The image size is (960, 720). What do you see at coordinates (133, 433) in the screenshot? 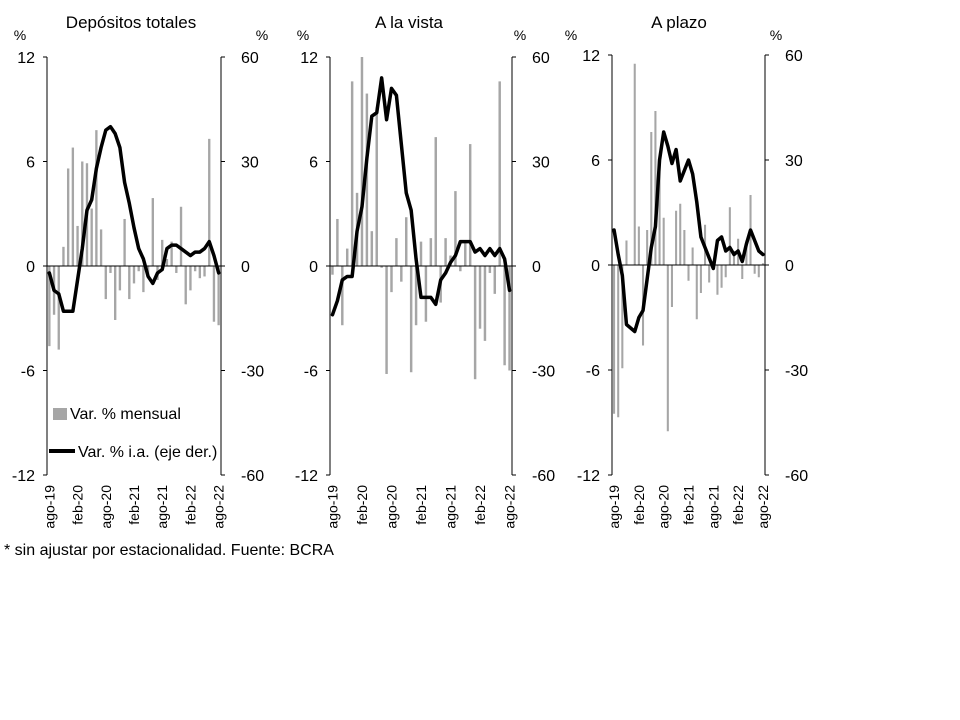
I see `legend: Var. % mensual Var. % i.a. (eje der.)` at bounding box center [133, 433].